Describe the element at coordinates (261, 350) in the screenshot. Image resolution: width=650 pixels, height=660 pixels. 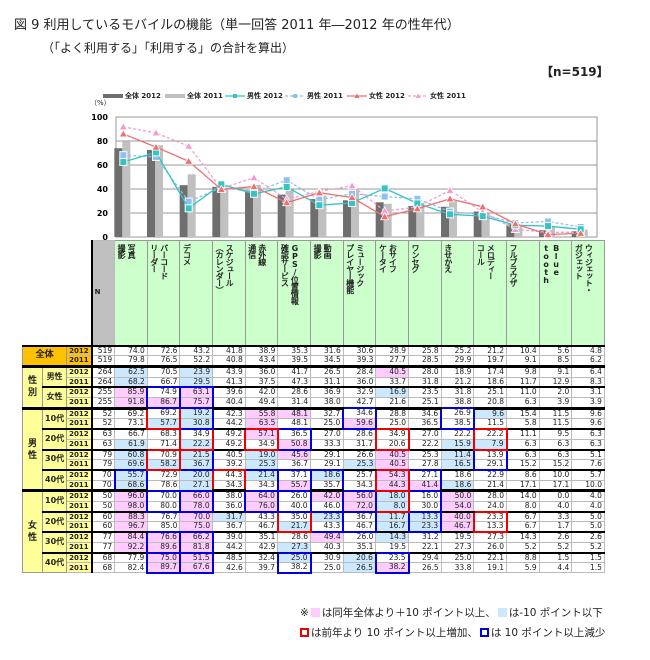
I see `value-cell: 38.9` at that location.